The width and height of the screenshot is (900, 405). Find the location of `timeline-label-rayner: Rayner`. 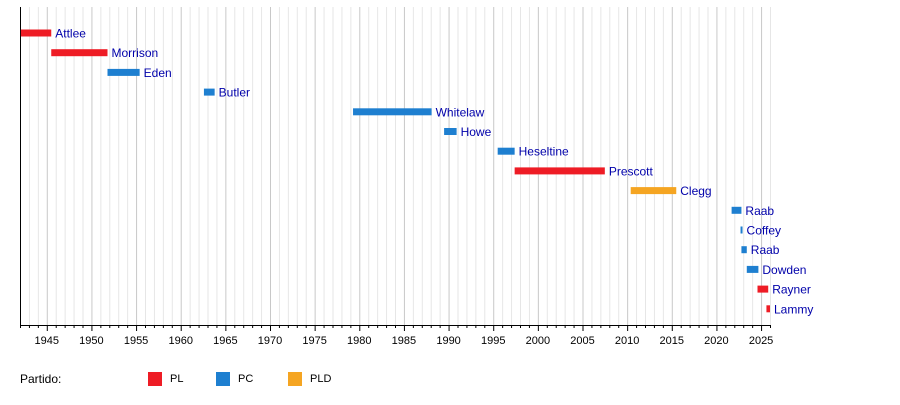

timeline-label-rayner: Rayner is located at coordinates (791, 290).